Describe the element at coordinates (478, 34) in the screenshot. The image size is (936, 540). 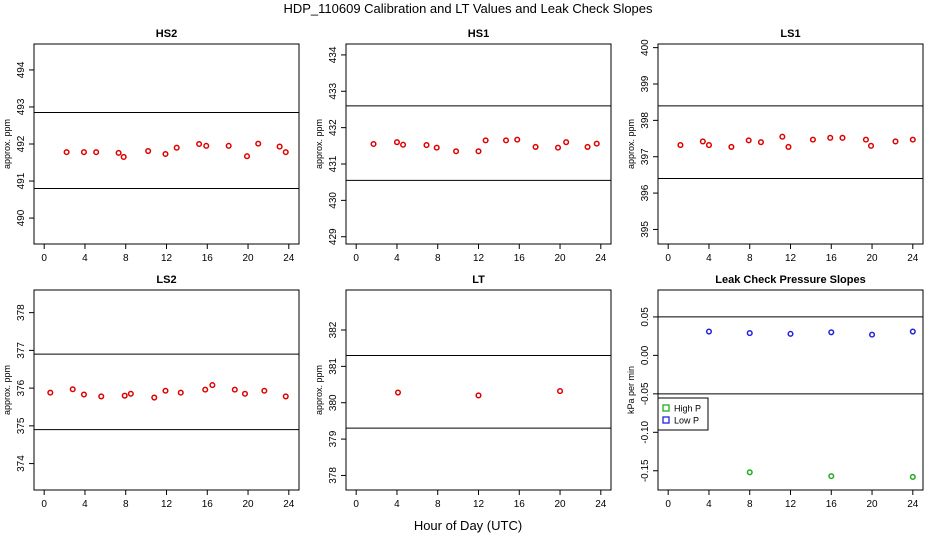
I see `panel-title: HS1` at that location.